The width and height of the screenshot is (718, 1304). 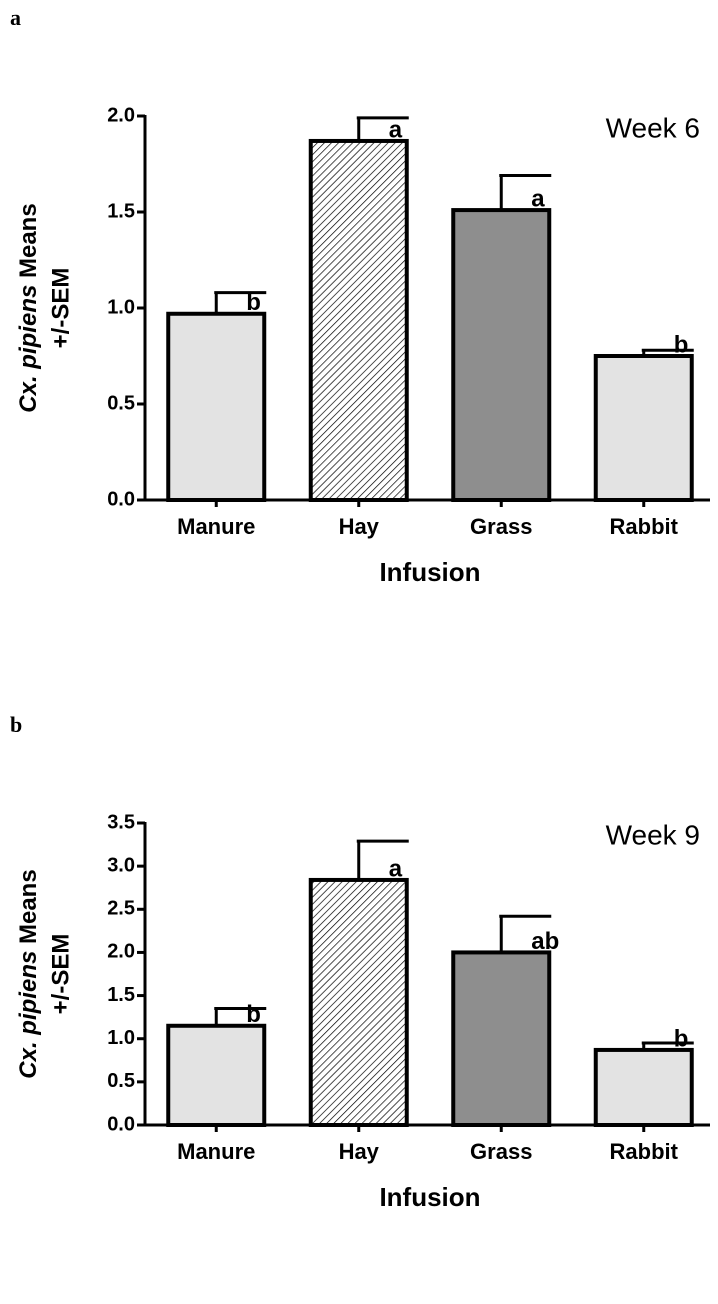 What do you see at coordinates (121, 909) in the screenshot?
I see `y-tick-label: 2.5` at bounding box center [121, 909].